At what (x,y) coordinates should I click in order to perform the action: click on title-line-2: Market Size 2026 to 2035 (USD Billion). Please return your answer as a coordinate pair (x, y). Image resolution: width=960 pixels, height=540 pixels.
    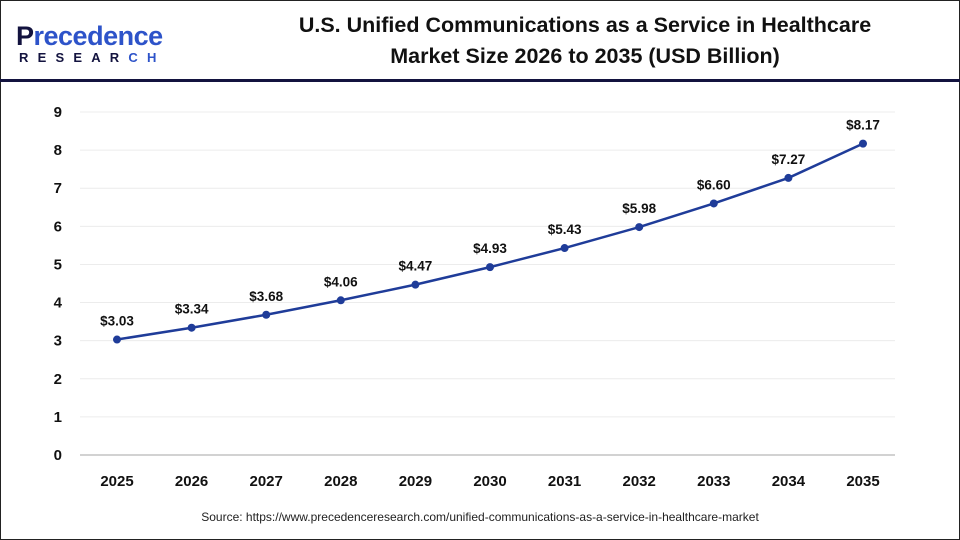
    Looking at the image, I should click on (585, 56).